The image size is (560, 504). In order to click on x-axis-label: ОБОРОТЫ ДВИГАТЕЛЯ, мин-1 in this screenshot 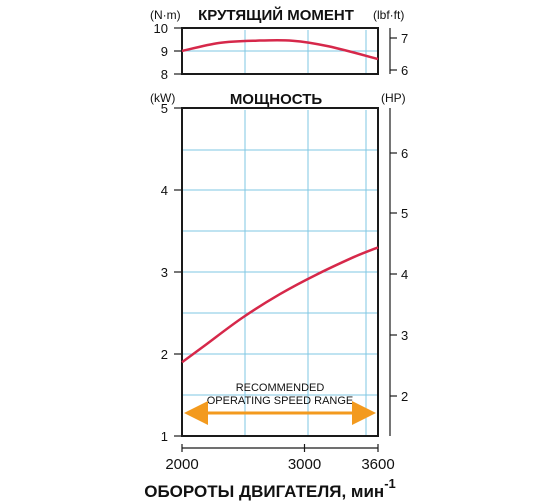, I will do `click(270, 488)`.